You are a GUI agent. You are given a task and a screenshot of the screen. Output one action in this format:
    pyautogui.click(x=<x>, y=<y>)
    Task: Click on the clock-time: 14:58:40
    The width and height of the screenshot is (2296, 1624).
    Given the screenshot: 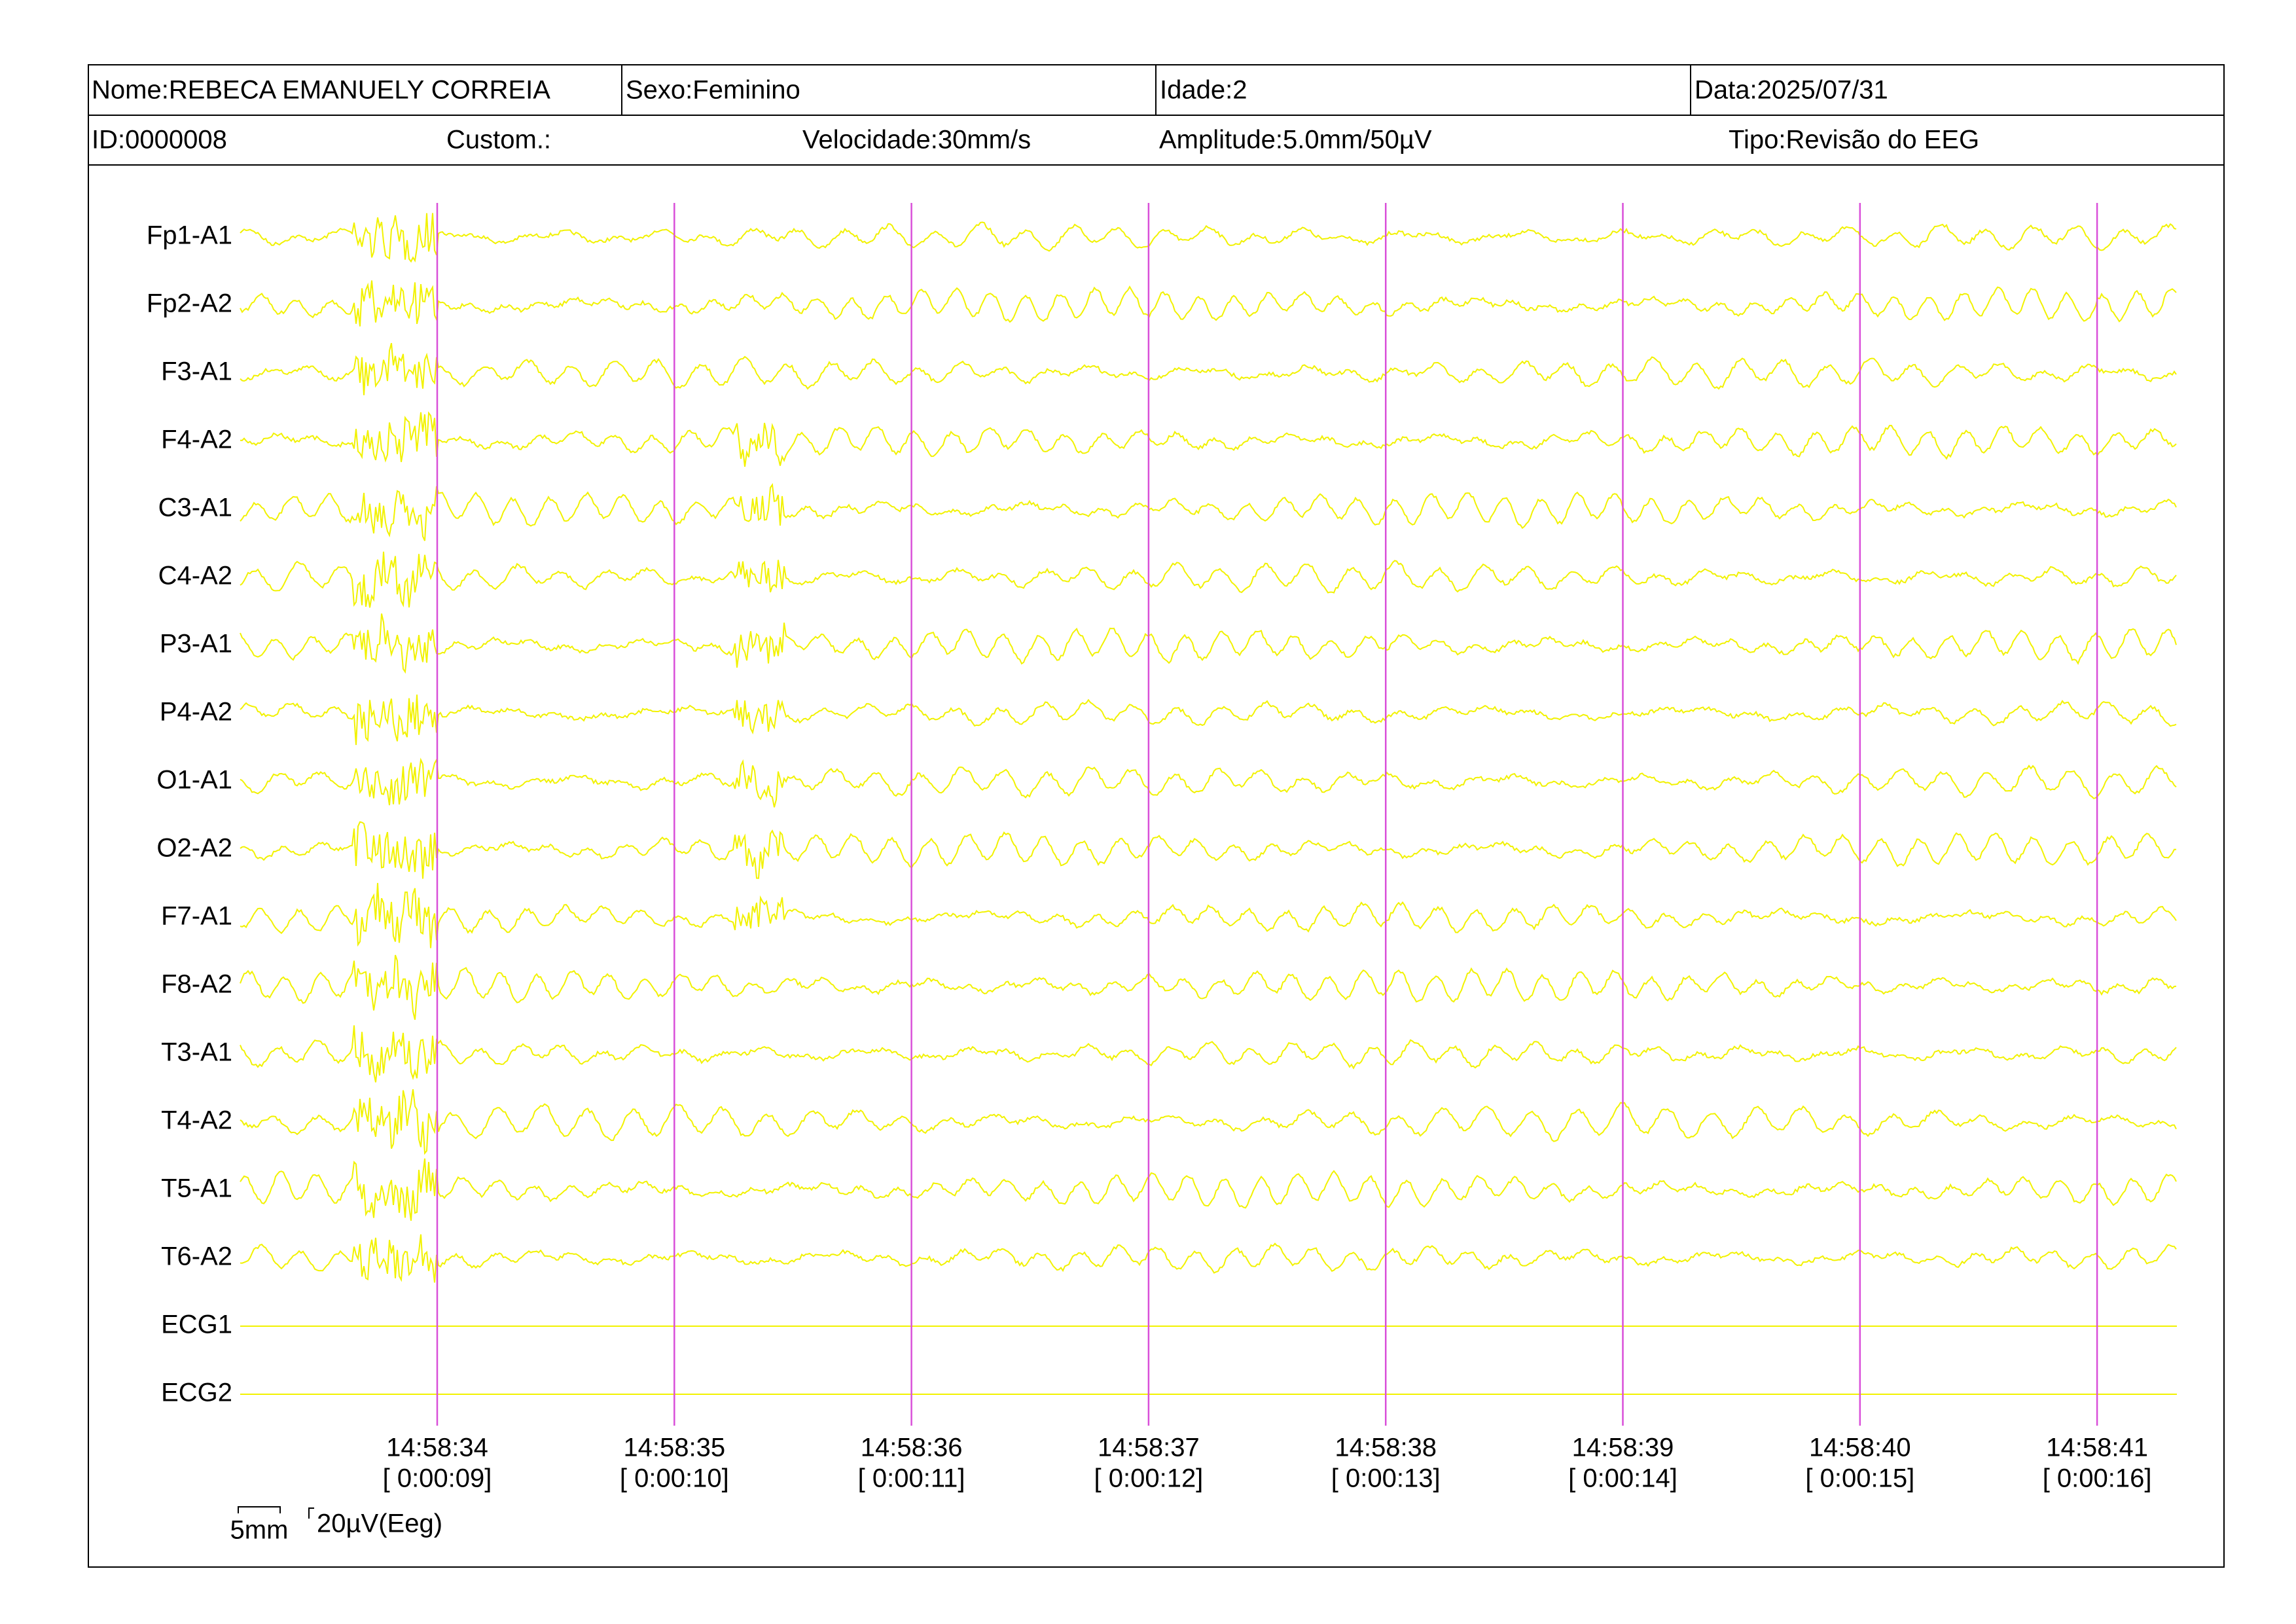 What is the action you would take?
    pyautogui.click(x=1860, y=1448)
    